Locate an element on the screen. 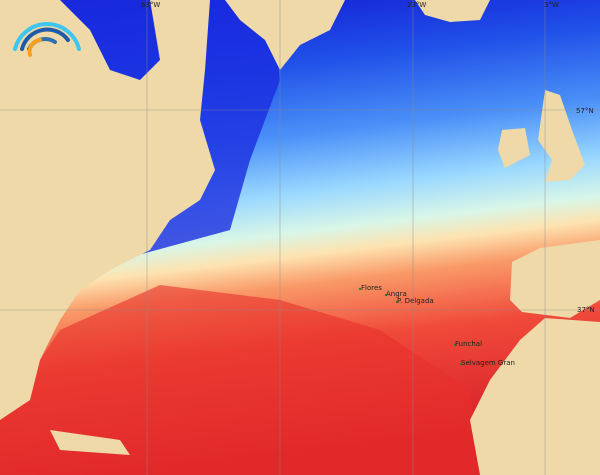  greenland is located at coordinates (285, 35).